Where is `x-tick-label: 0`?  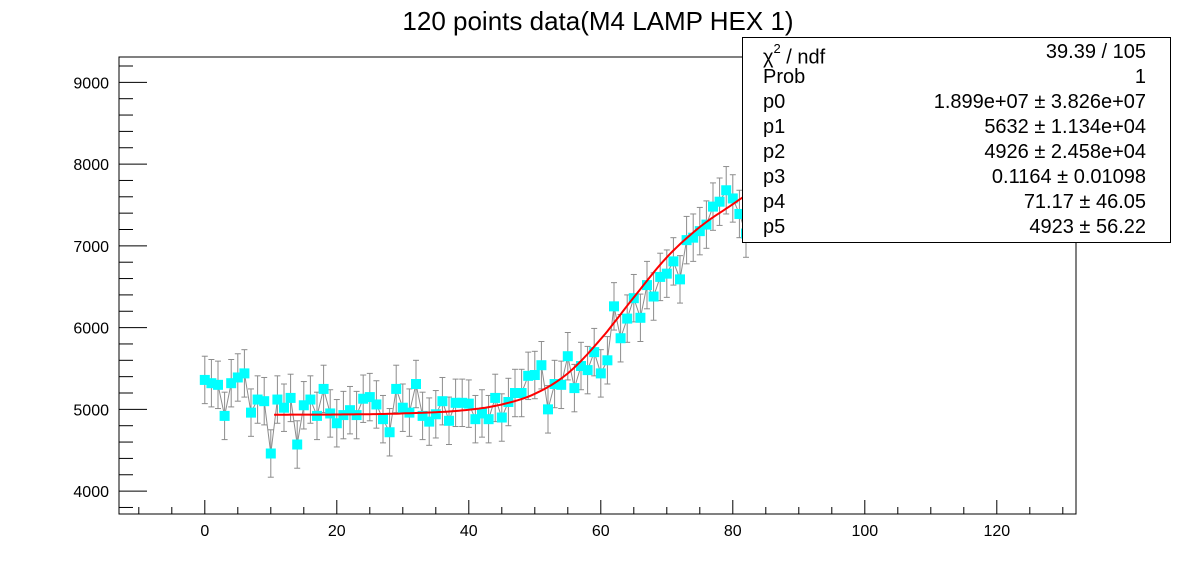
x-tick-label: 0 is located at coordinates (204, 531).